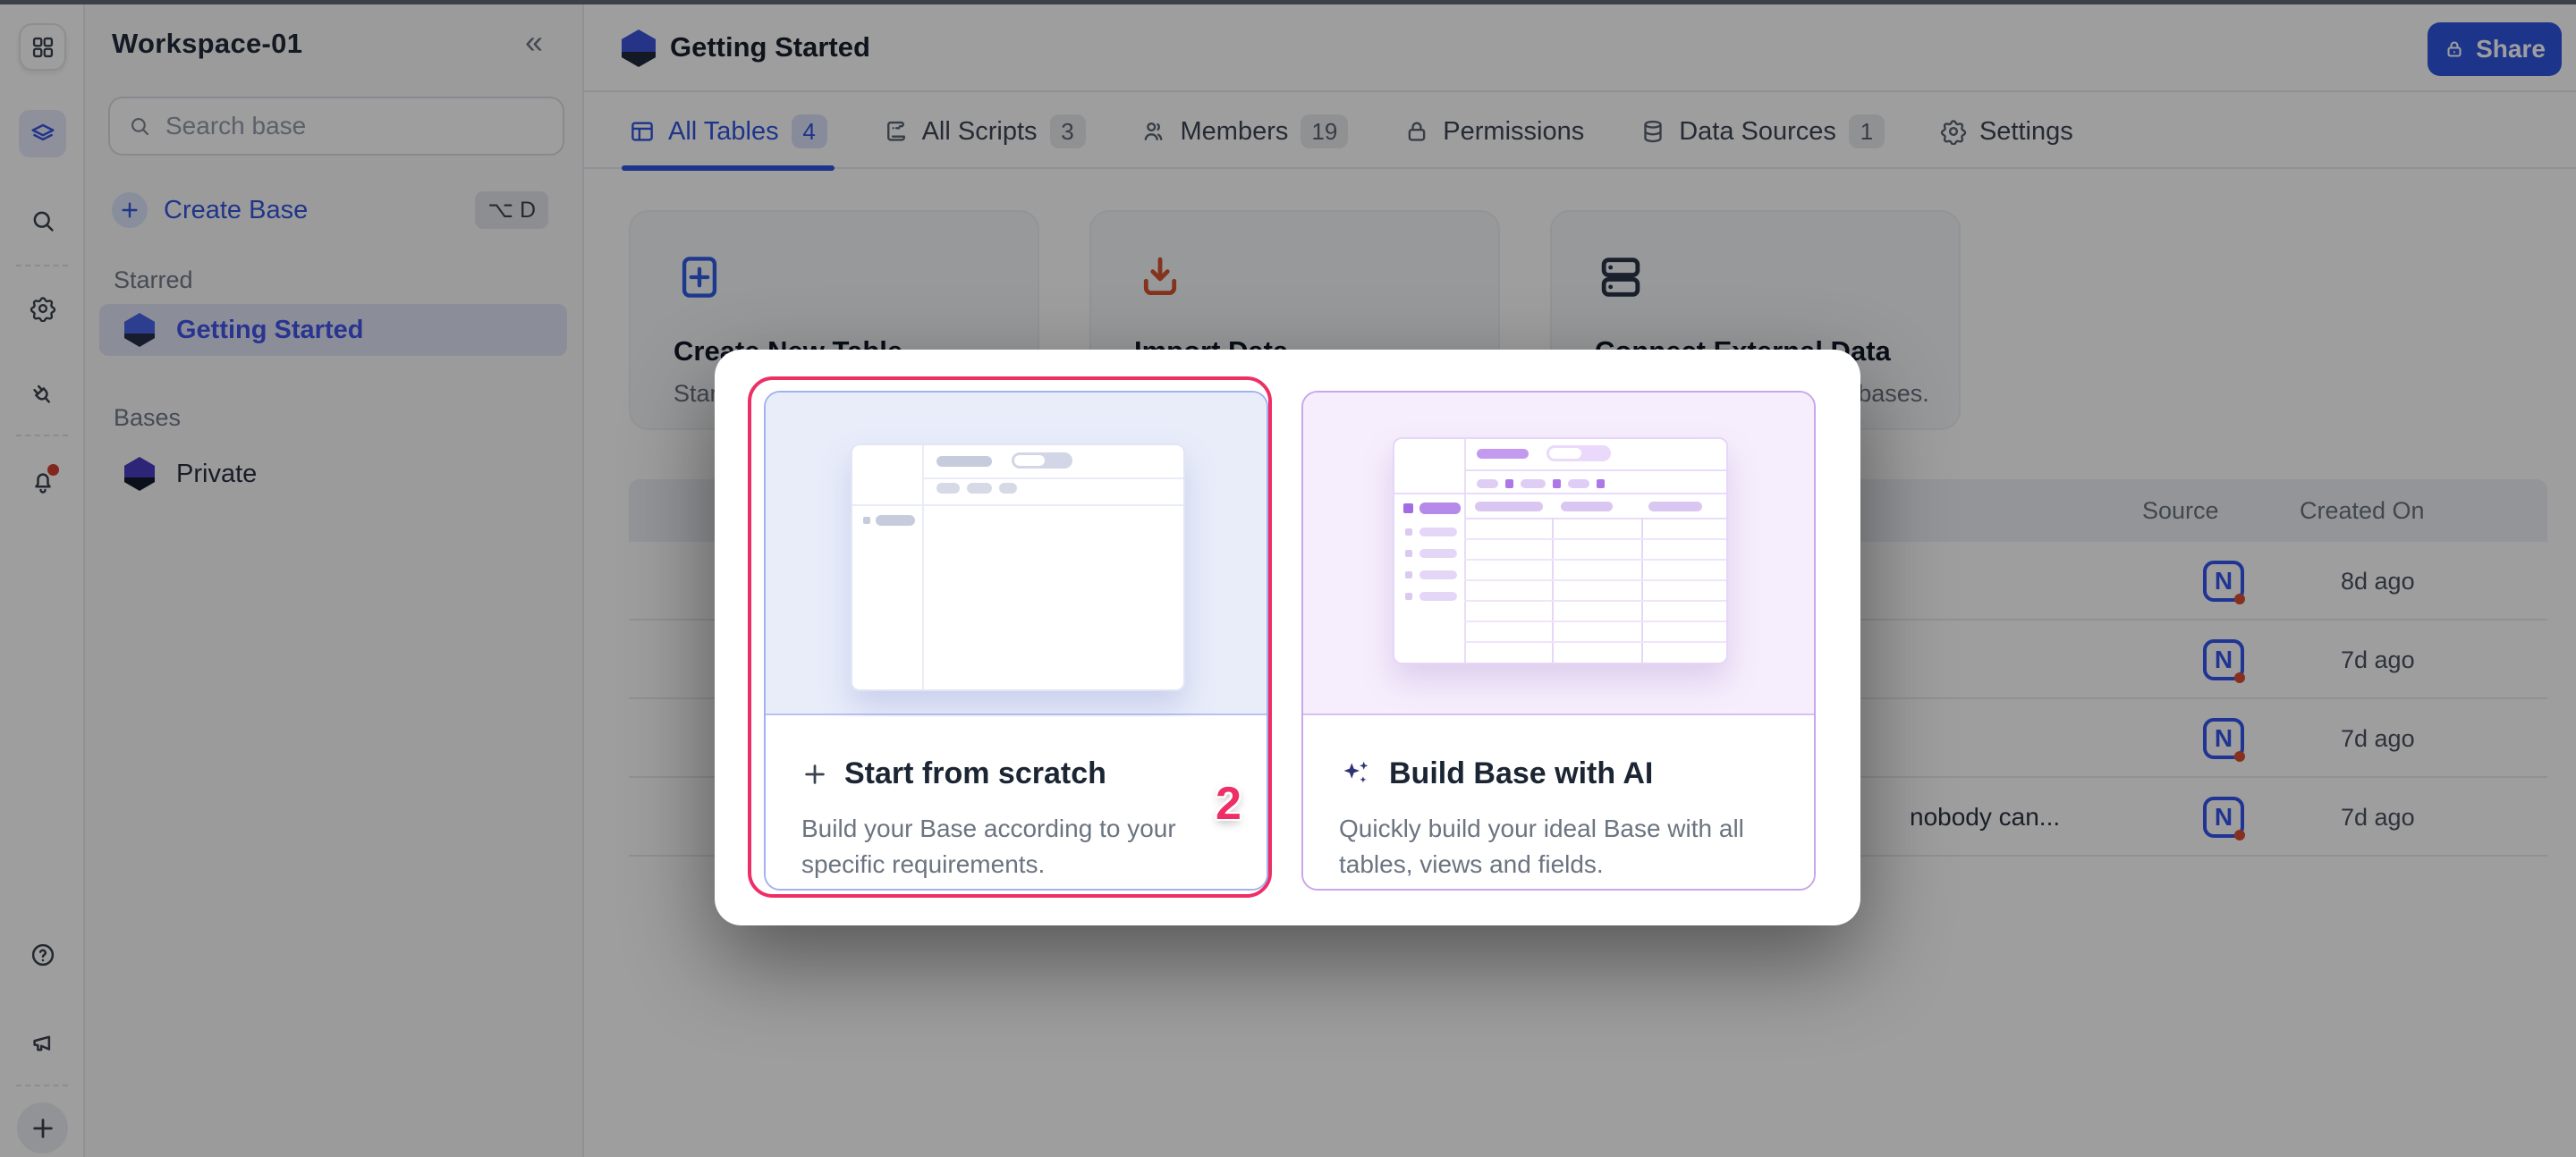 The height and width of the screenshot is (1157, 2576). I want to click on search-nav-button, so click(42, 220).